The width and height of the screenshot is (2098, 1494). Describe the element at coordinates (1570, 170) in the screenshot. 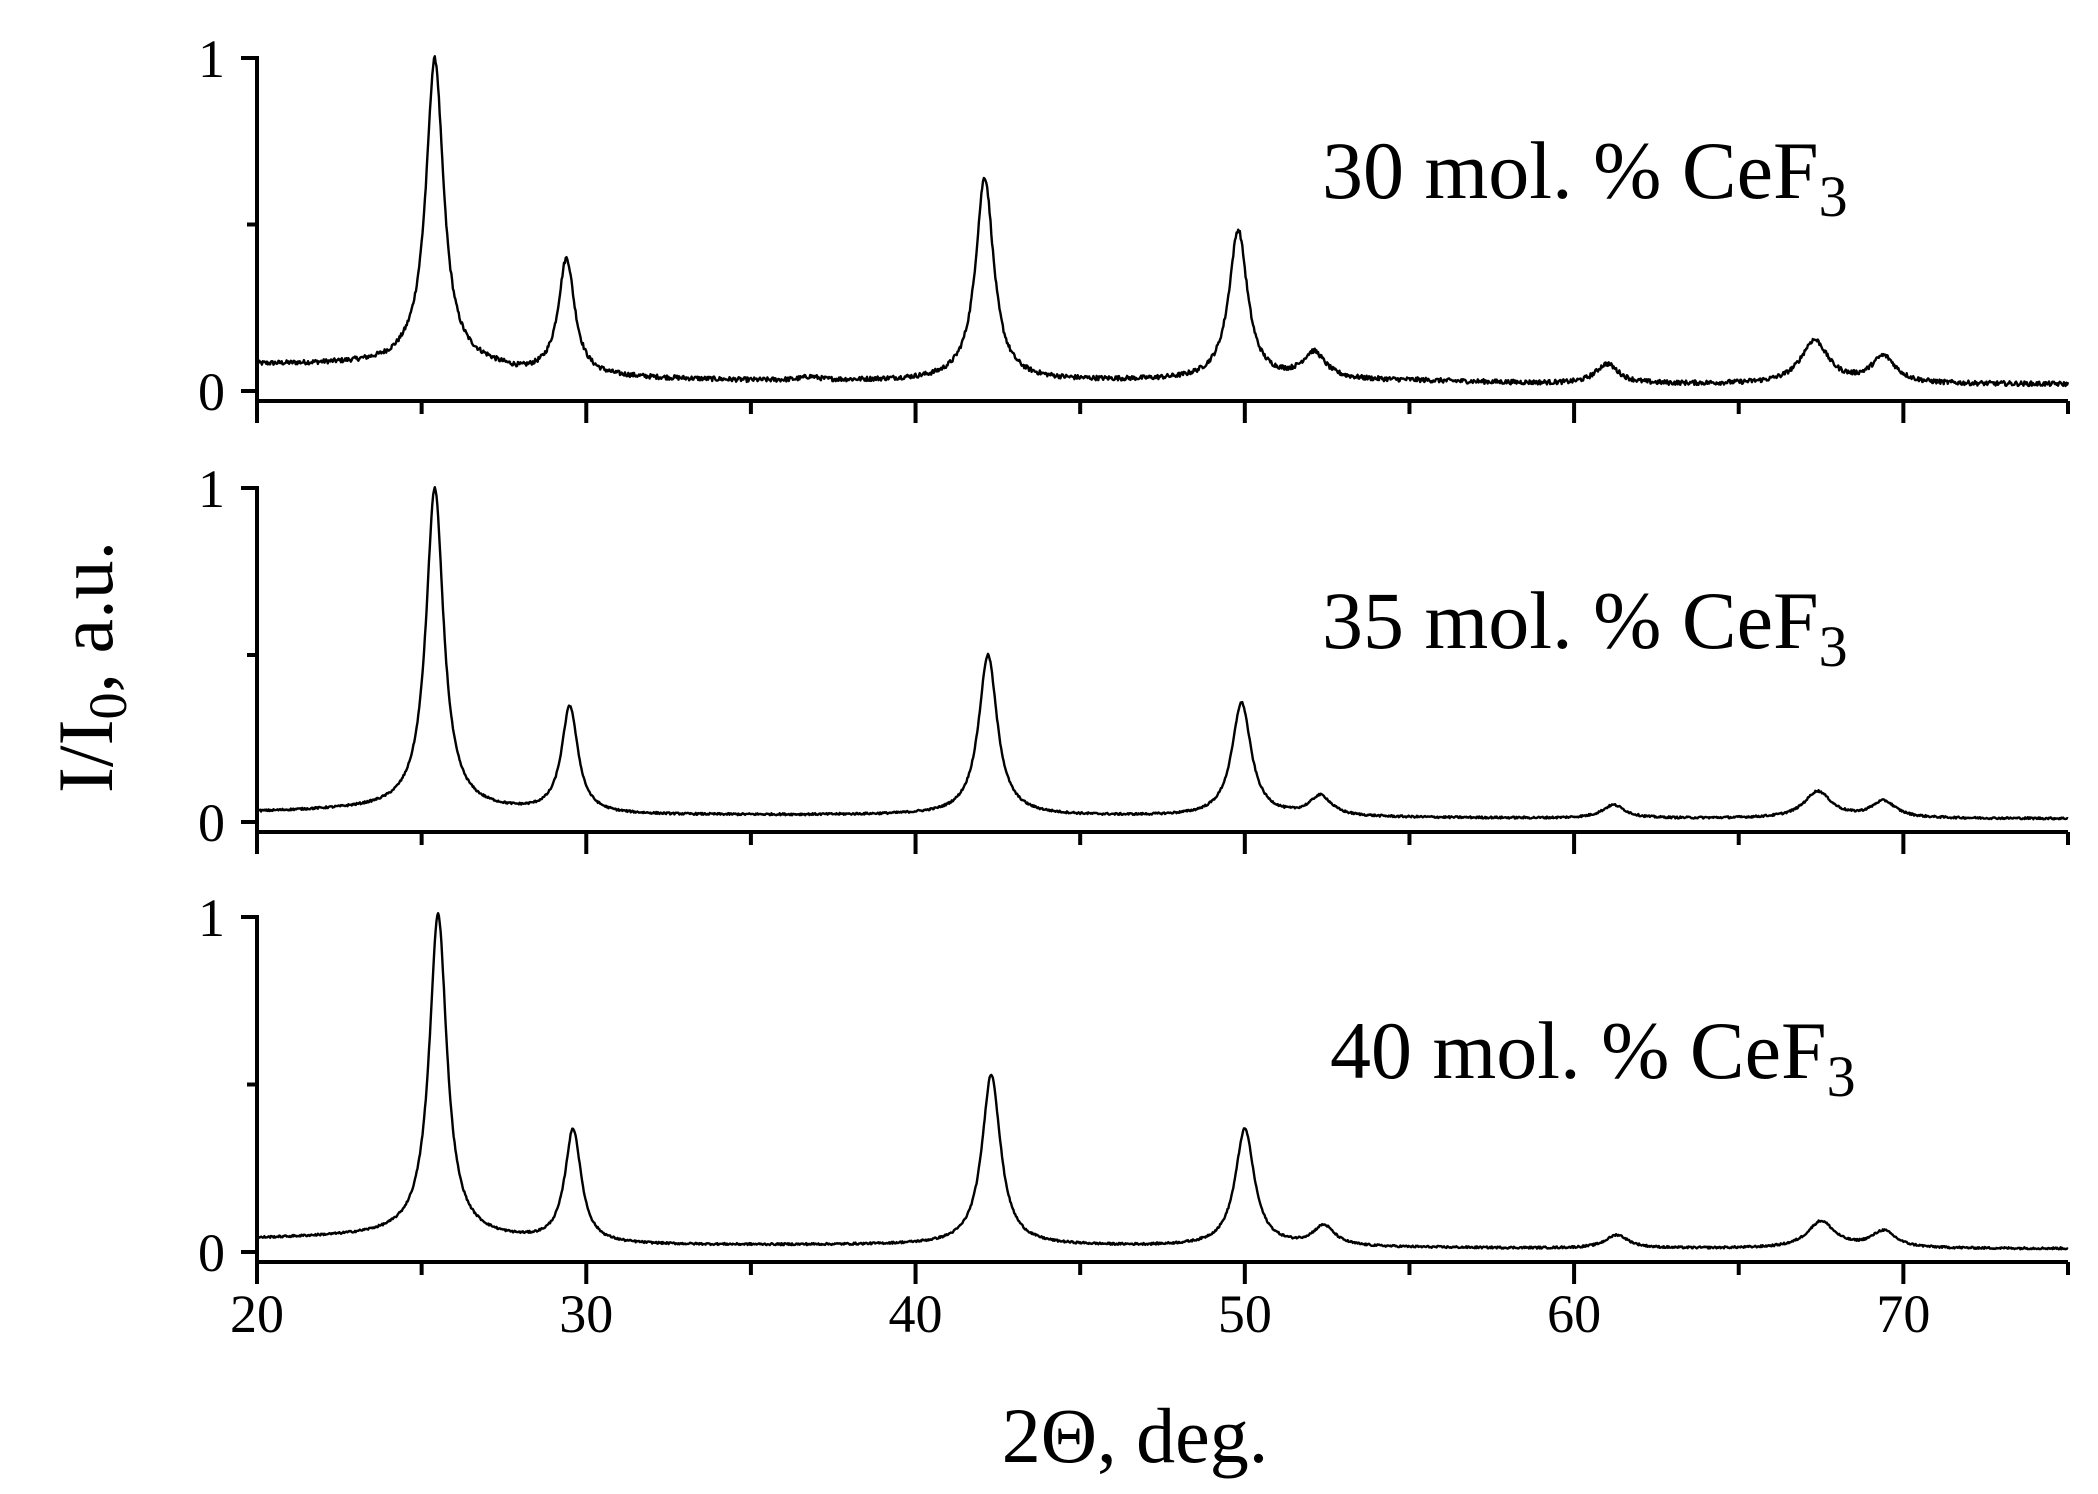

I see `composition-label-main: 30 mol. % CeF` at that location.